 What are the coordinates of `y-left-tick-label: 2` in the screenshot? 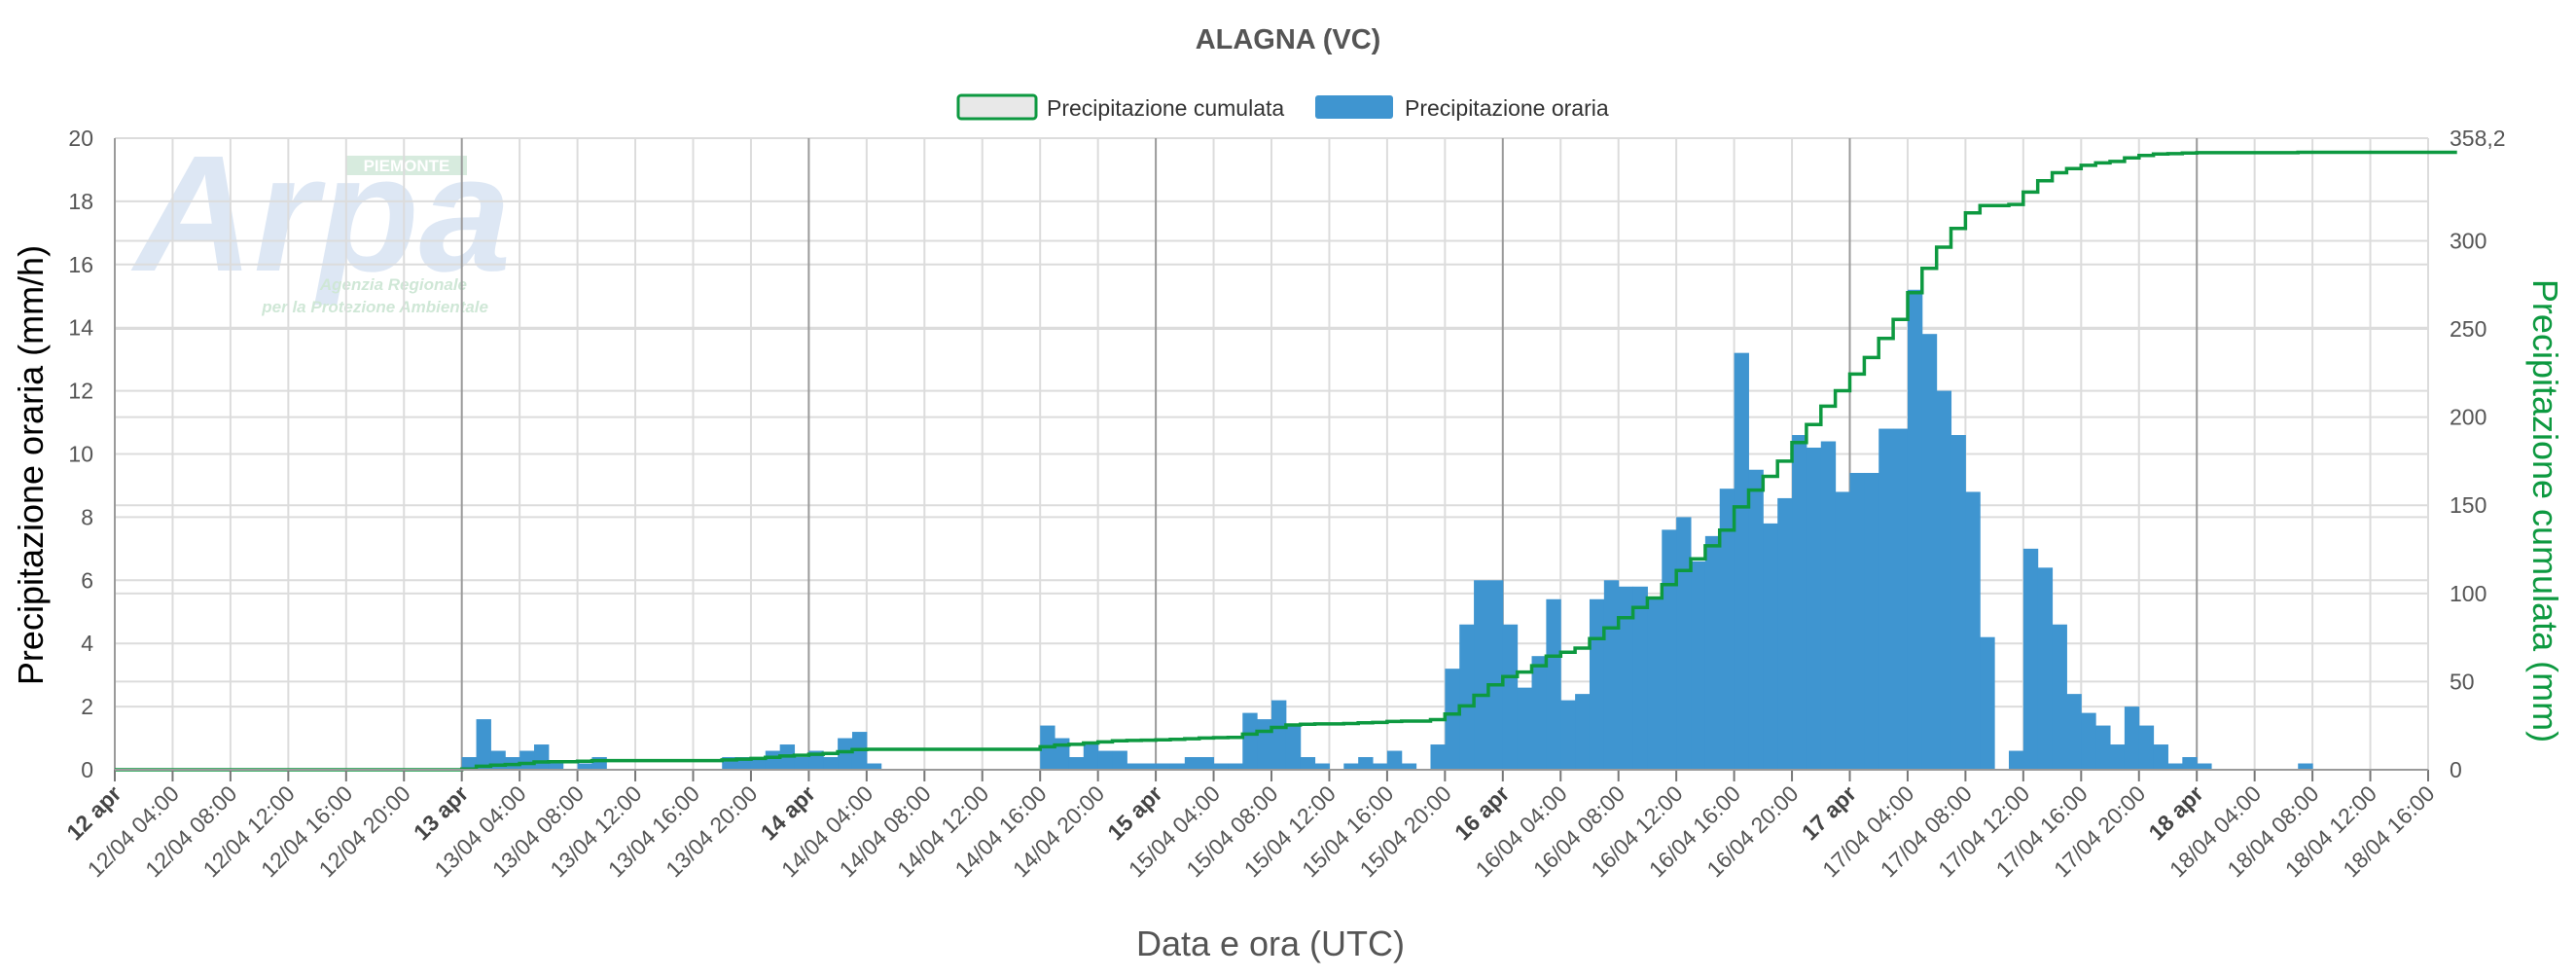 It's located at (87, 706).